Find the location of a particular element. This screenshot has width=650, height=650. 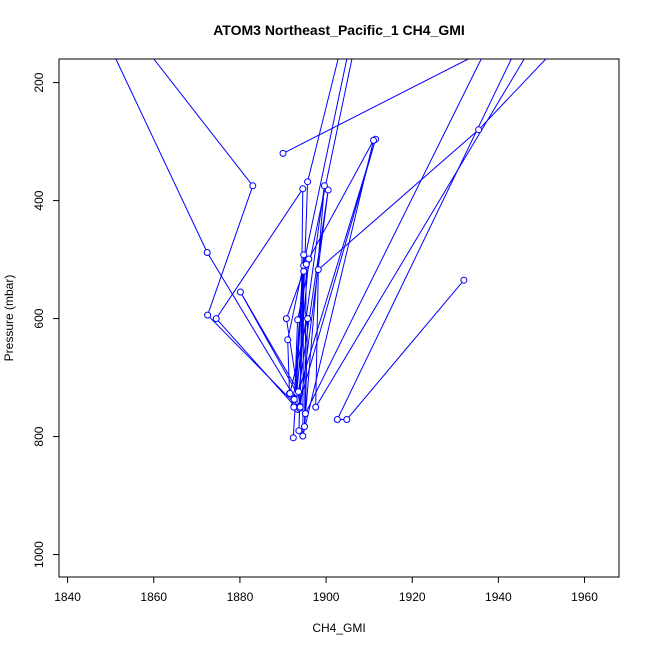

y-tick-label: 600 is located at coordinates (39, 318).